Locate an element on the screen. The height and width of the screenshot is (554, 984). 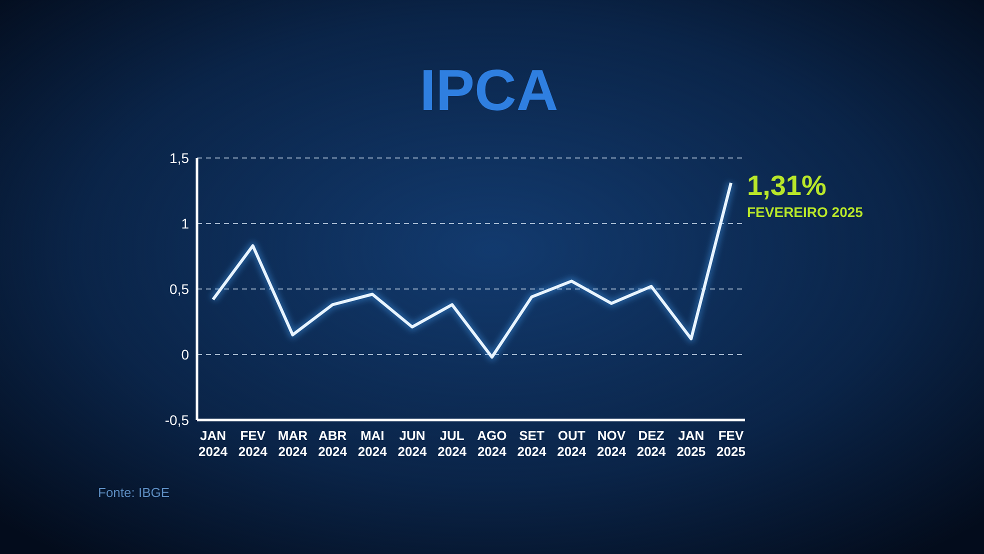
y-tick-label: -0,5 is located at coordinates (177, 420).